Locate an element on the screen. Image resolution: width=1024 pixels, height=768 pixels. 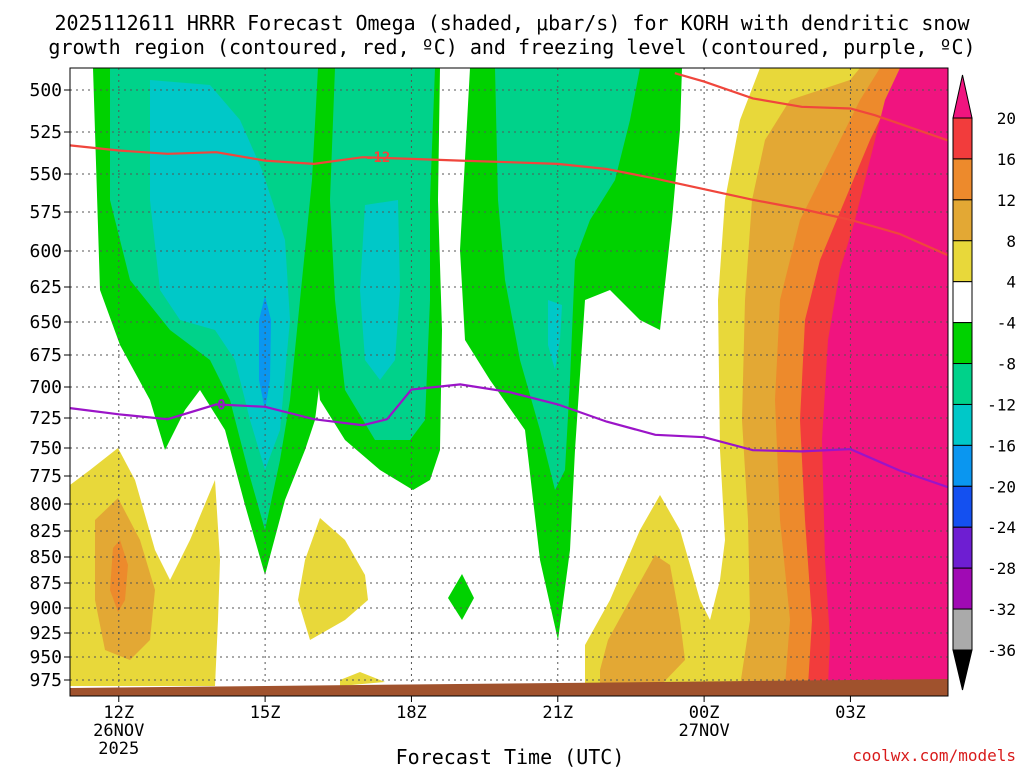
colorbar-label: -12 is located at coordinates (1001, 404).